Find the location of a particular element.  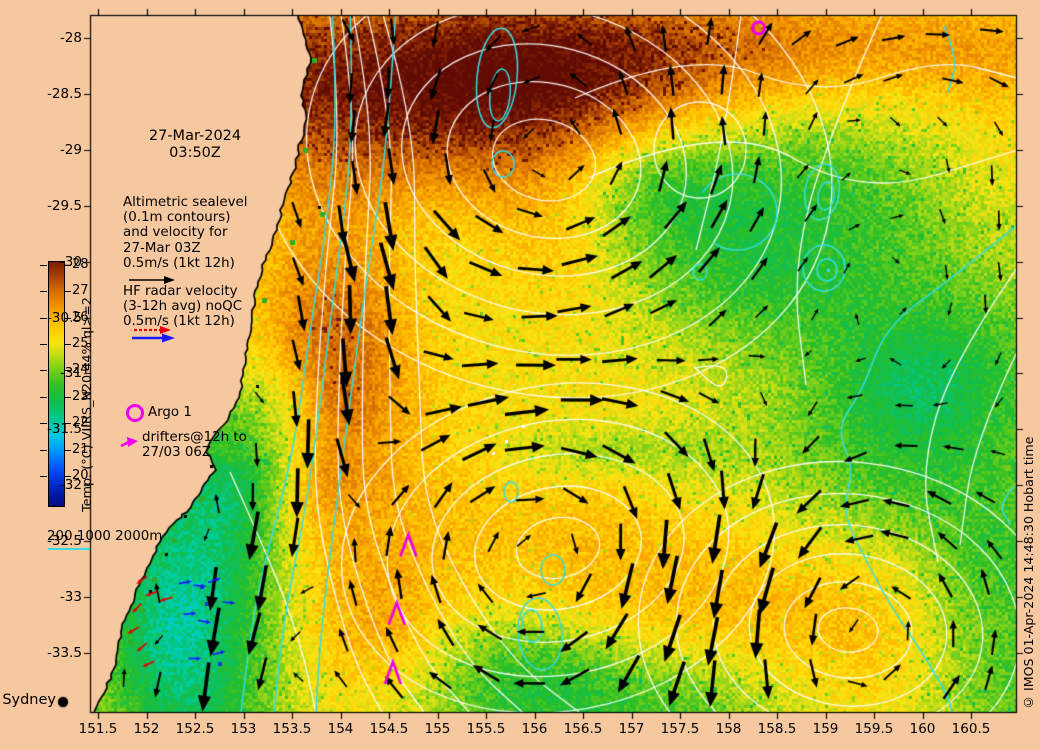

colorbar-tick-label: 25 is located at coordinates (80, 344).